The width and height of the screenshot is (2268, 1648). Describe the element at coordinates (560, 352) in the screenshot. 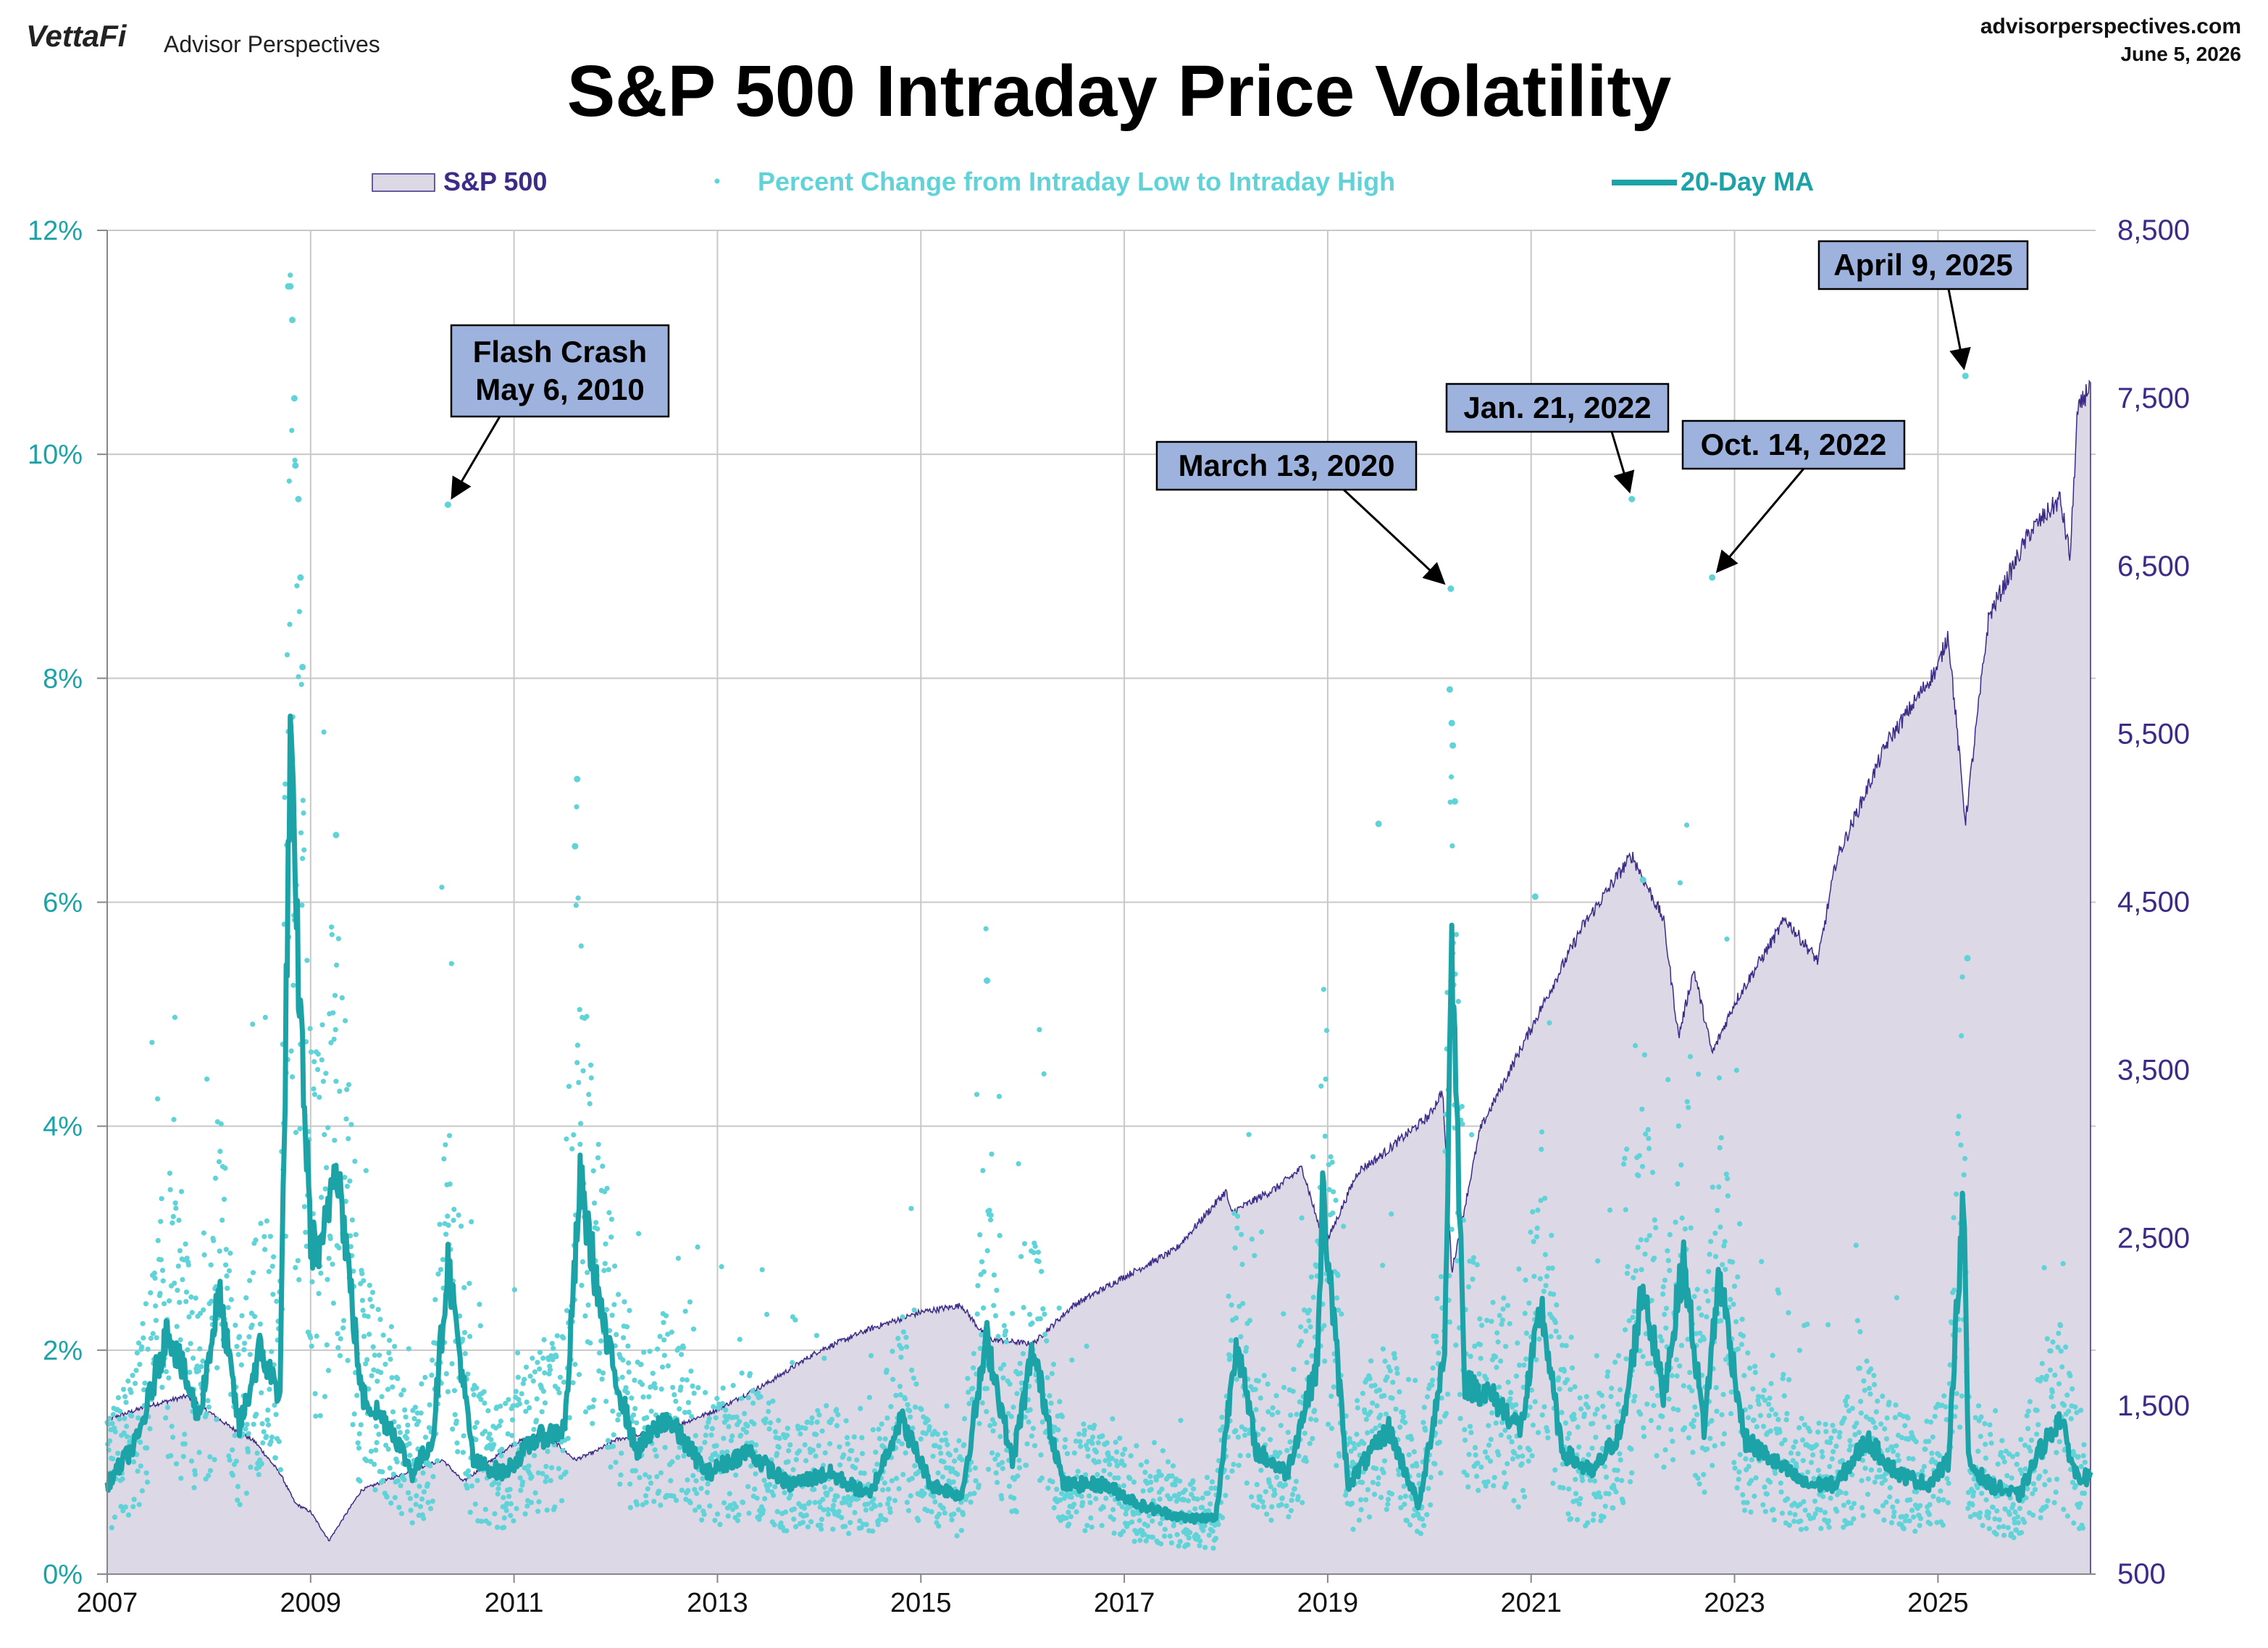

I see `annotation-label: Flash Crash` at that location.